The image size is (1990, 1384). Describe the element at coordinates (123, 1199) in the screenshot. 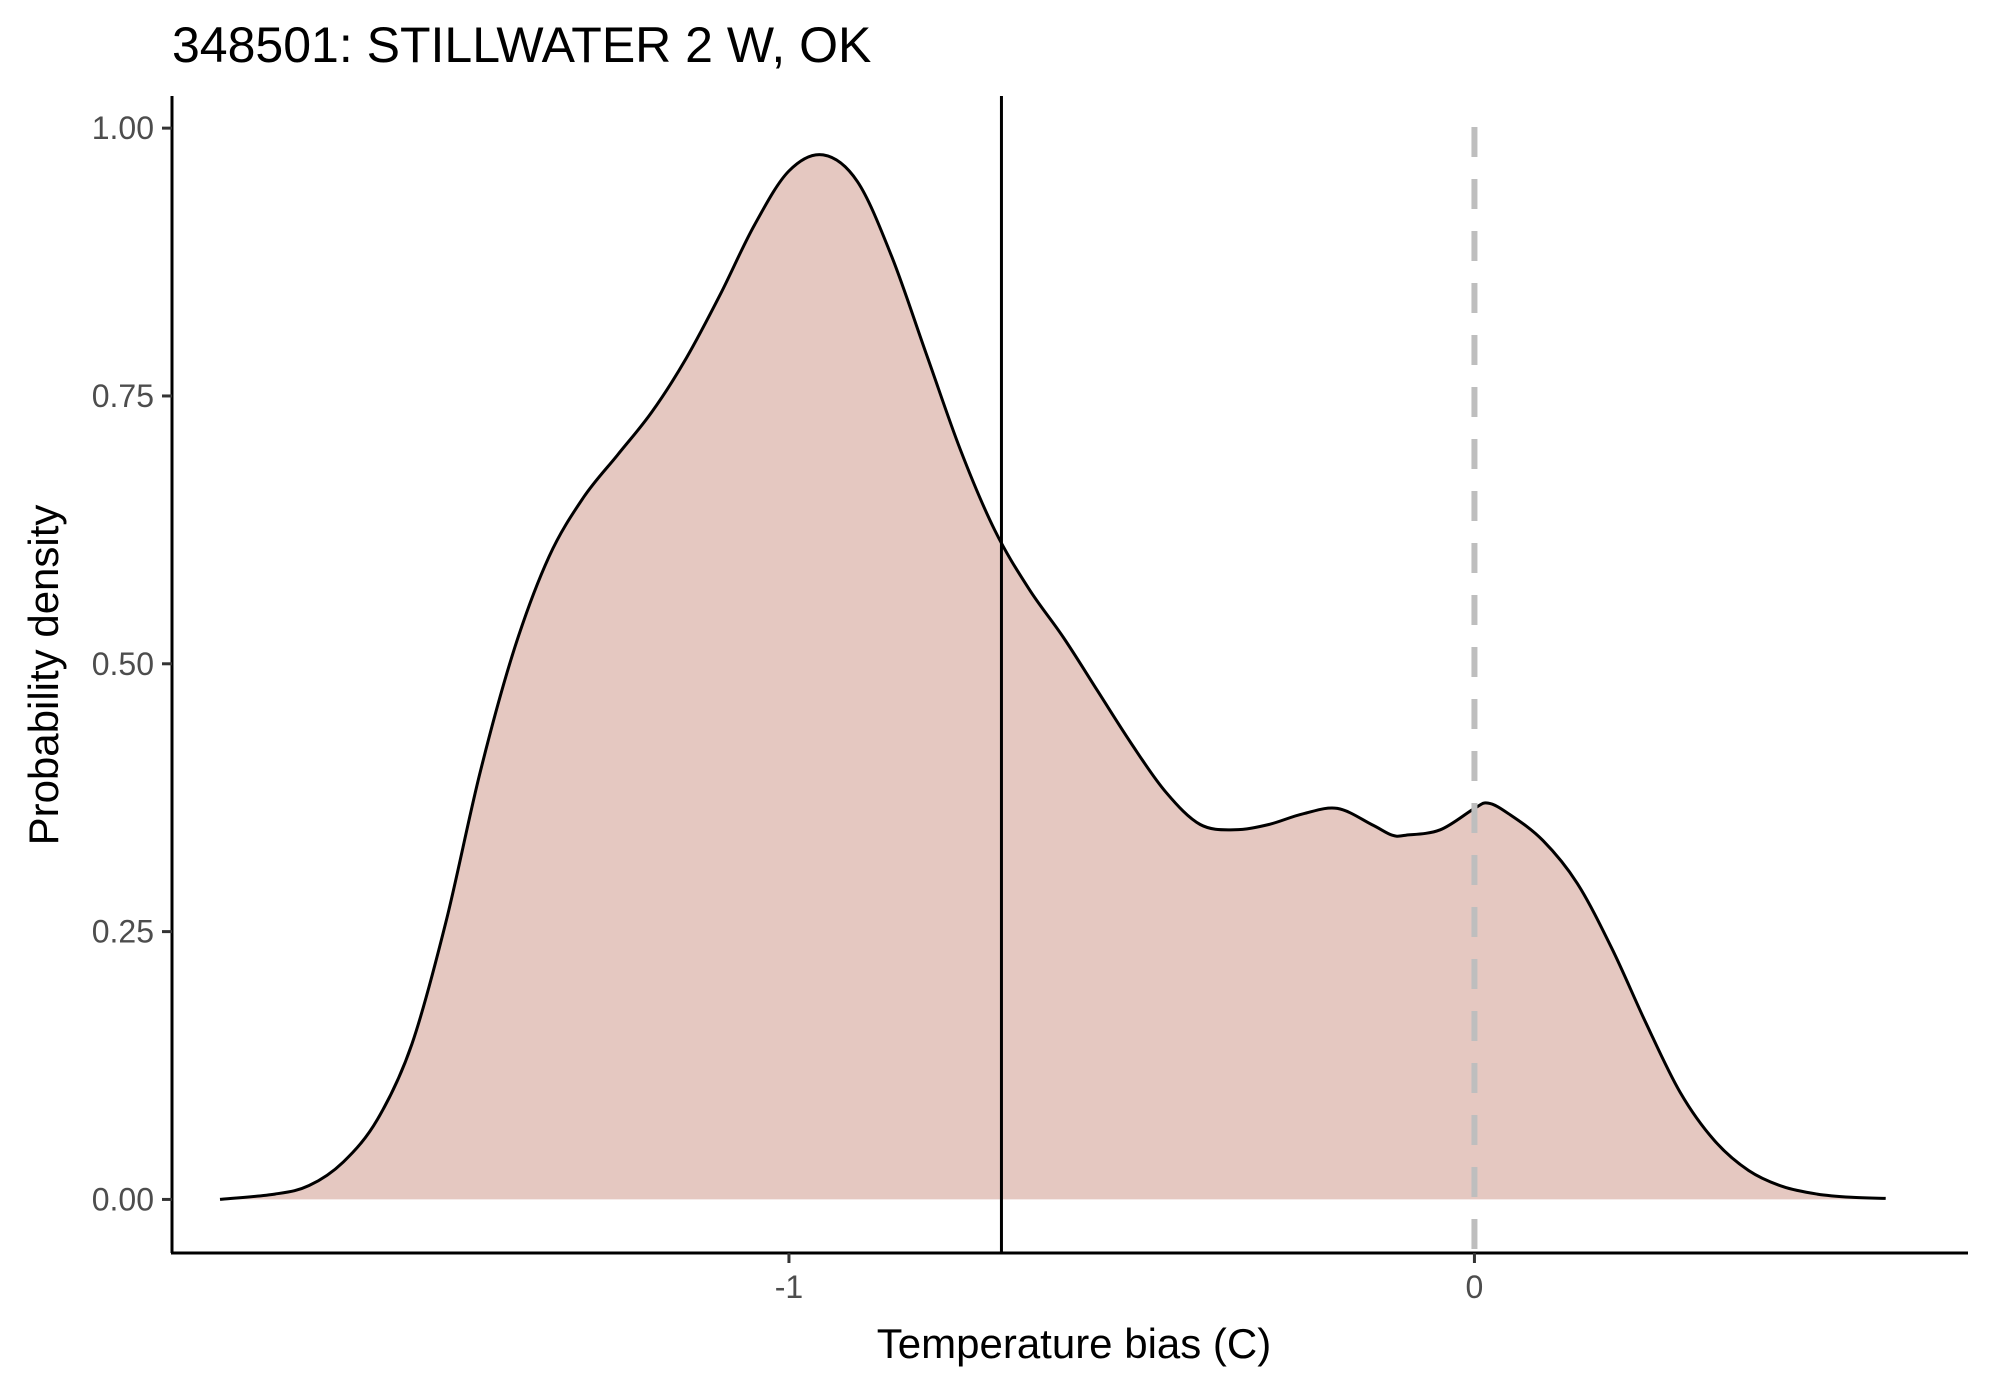

I see `y-tick-label: 0.00` at that location.